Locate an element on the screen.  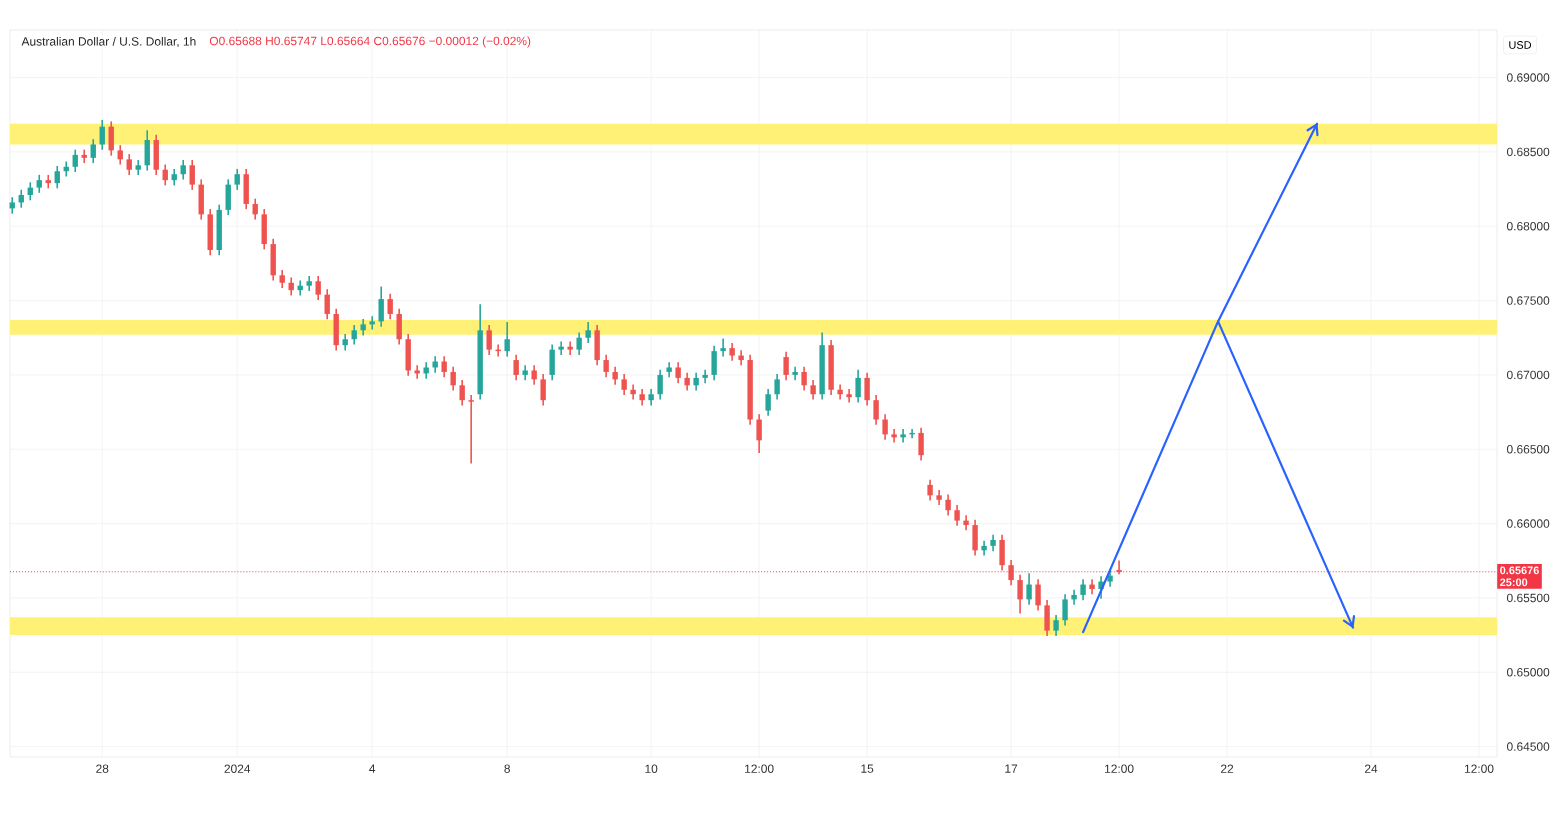
y-tick-label: 0.69000 is located at coordinates (1528, 77).